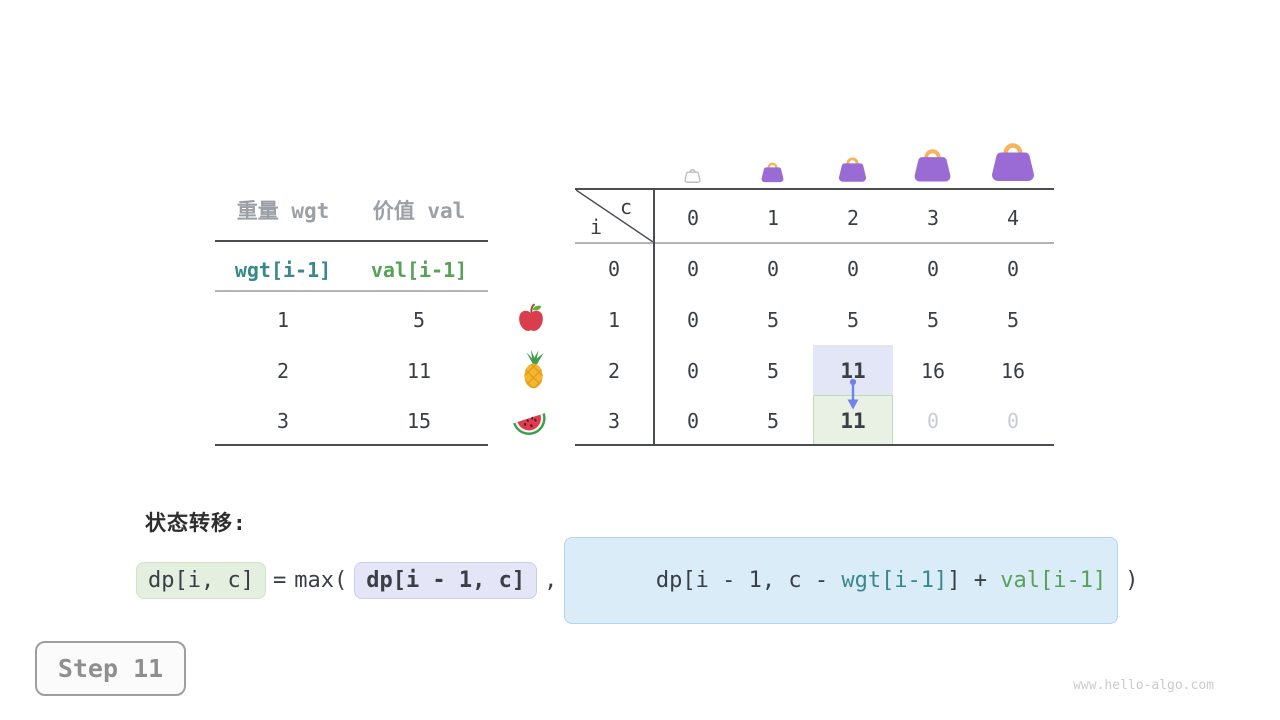 The height and width of the screenshot is (720, 1280). What do you see at coordinates (814, 445) in the screenshot?
I see `dp-table-rule-bottom` at bounding box center [814, 445].